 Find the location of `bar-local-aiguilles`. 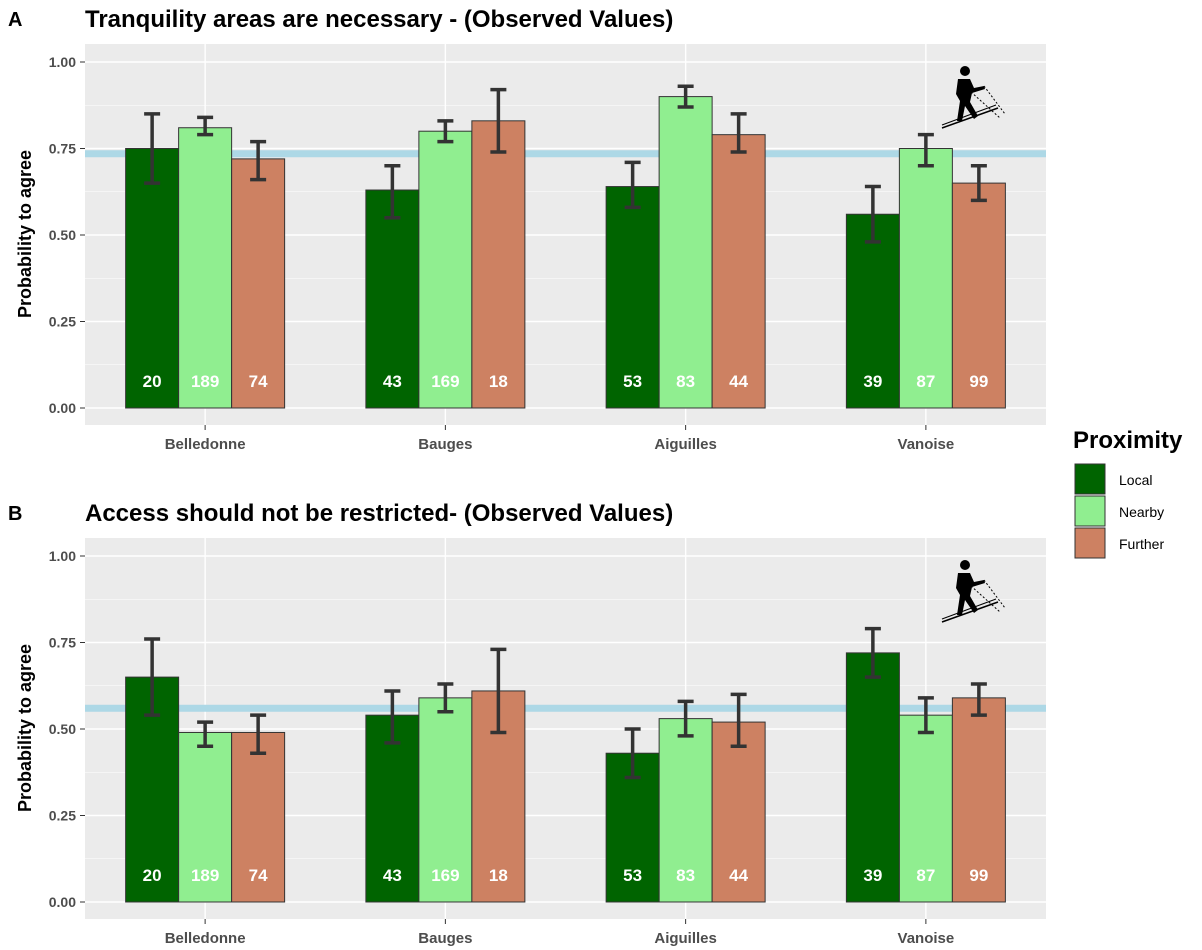

bar-local-aiguilles is located at coordinates (632, 297).